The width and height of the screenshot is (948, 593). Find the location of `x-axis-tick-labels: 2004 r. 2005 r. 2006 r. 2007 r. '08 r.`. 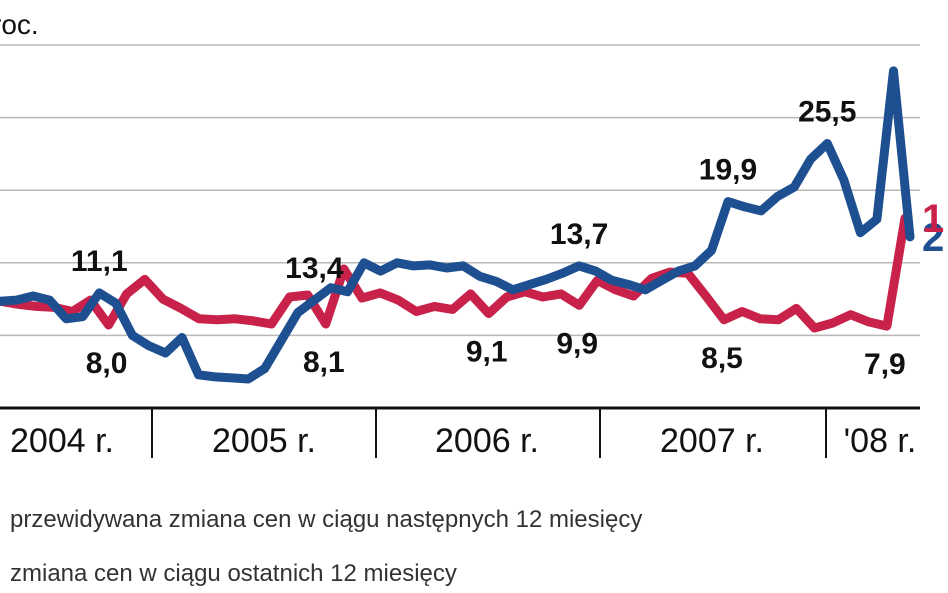

x-axis-tick-labels: 2004 r. 2005 r. 2006 r. 2007 r. '08 r. is located at coordinates (463, 441).